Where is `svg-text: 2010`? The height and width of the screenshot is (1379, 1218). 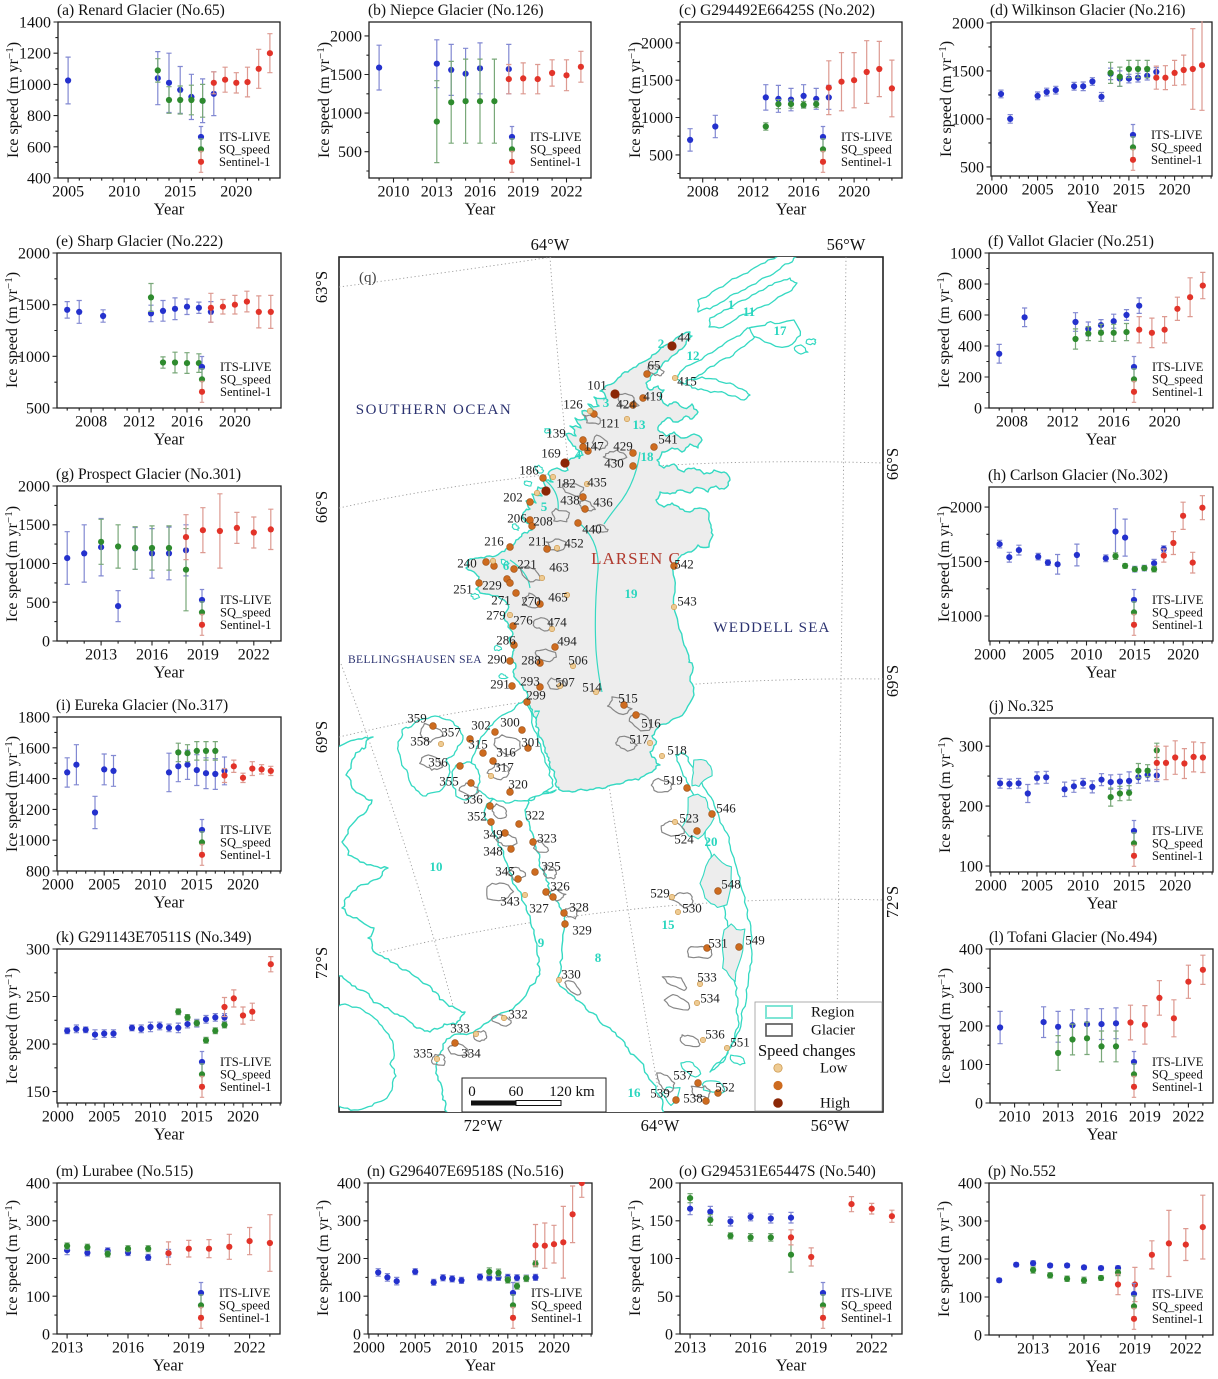
svg-text: 2010 is located at coordinates (1087, 655).